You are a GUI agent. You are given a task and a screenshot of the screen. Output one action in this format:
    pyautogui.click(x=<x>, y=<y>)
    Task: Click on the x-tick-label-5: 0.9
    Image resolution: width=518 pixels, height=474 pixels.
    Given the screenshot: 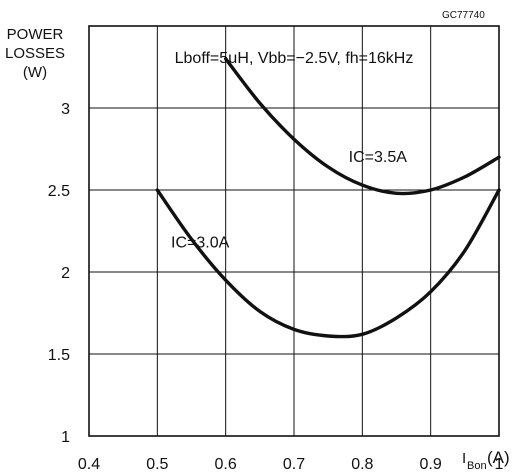 What is the action you would take?
    pyautogui.click(x=431, y=464)
    